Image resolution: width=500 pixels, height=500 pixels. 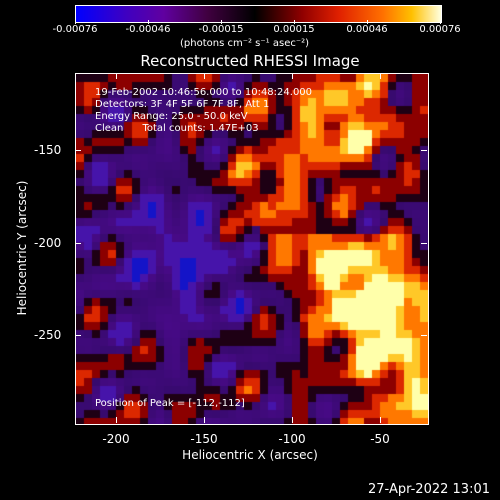 What do you see at coordinates (48, 150) in the screenshot?
I see `y-tick-label: -150` at bounding box center [48, 150].